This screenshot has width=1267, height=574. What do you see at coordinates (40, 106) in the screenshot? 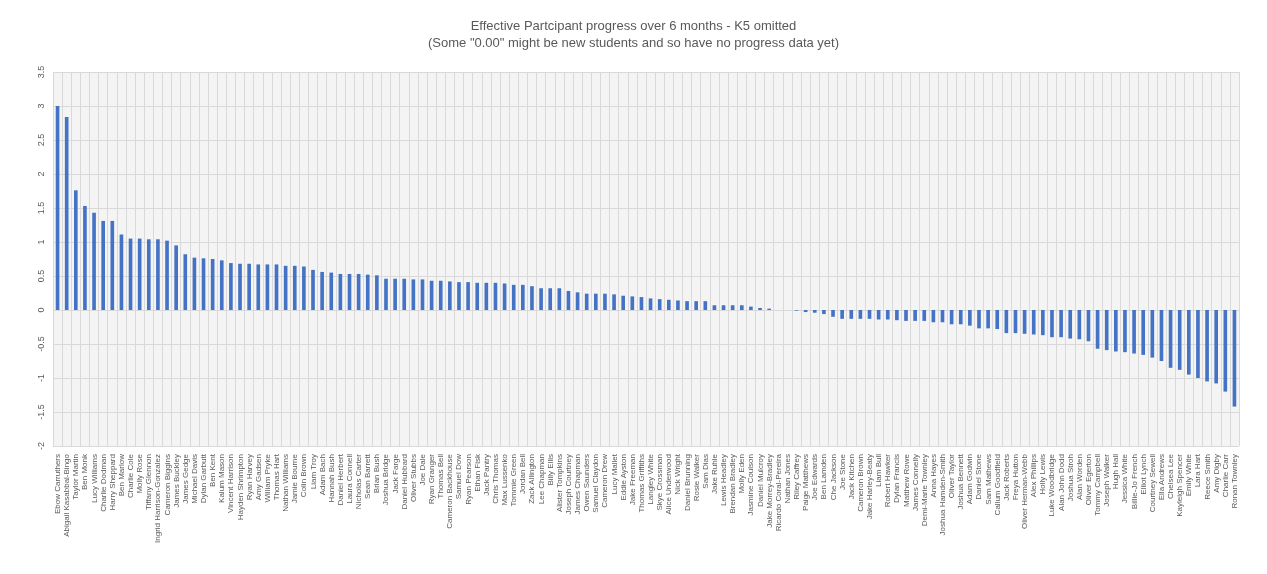
I see `y-tick-label: 3` at bounding box center [40, 106].